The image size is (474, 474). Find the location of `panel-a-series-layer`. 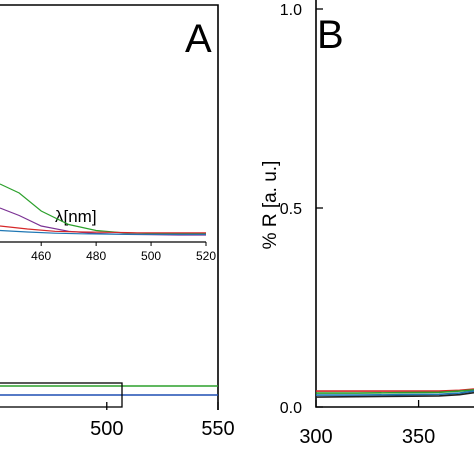

panel-a-series-layer is located at coordinates (109, 390).